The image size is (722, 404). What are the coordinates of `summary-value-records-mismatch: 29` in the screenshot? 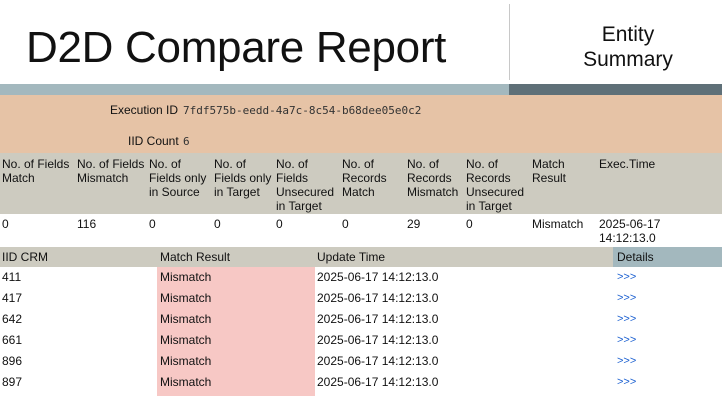 It's located at (414, 224).